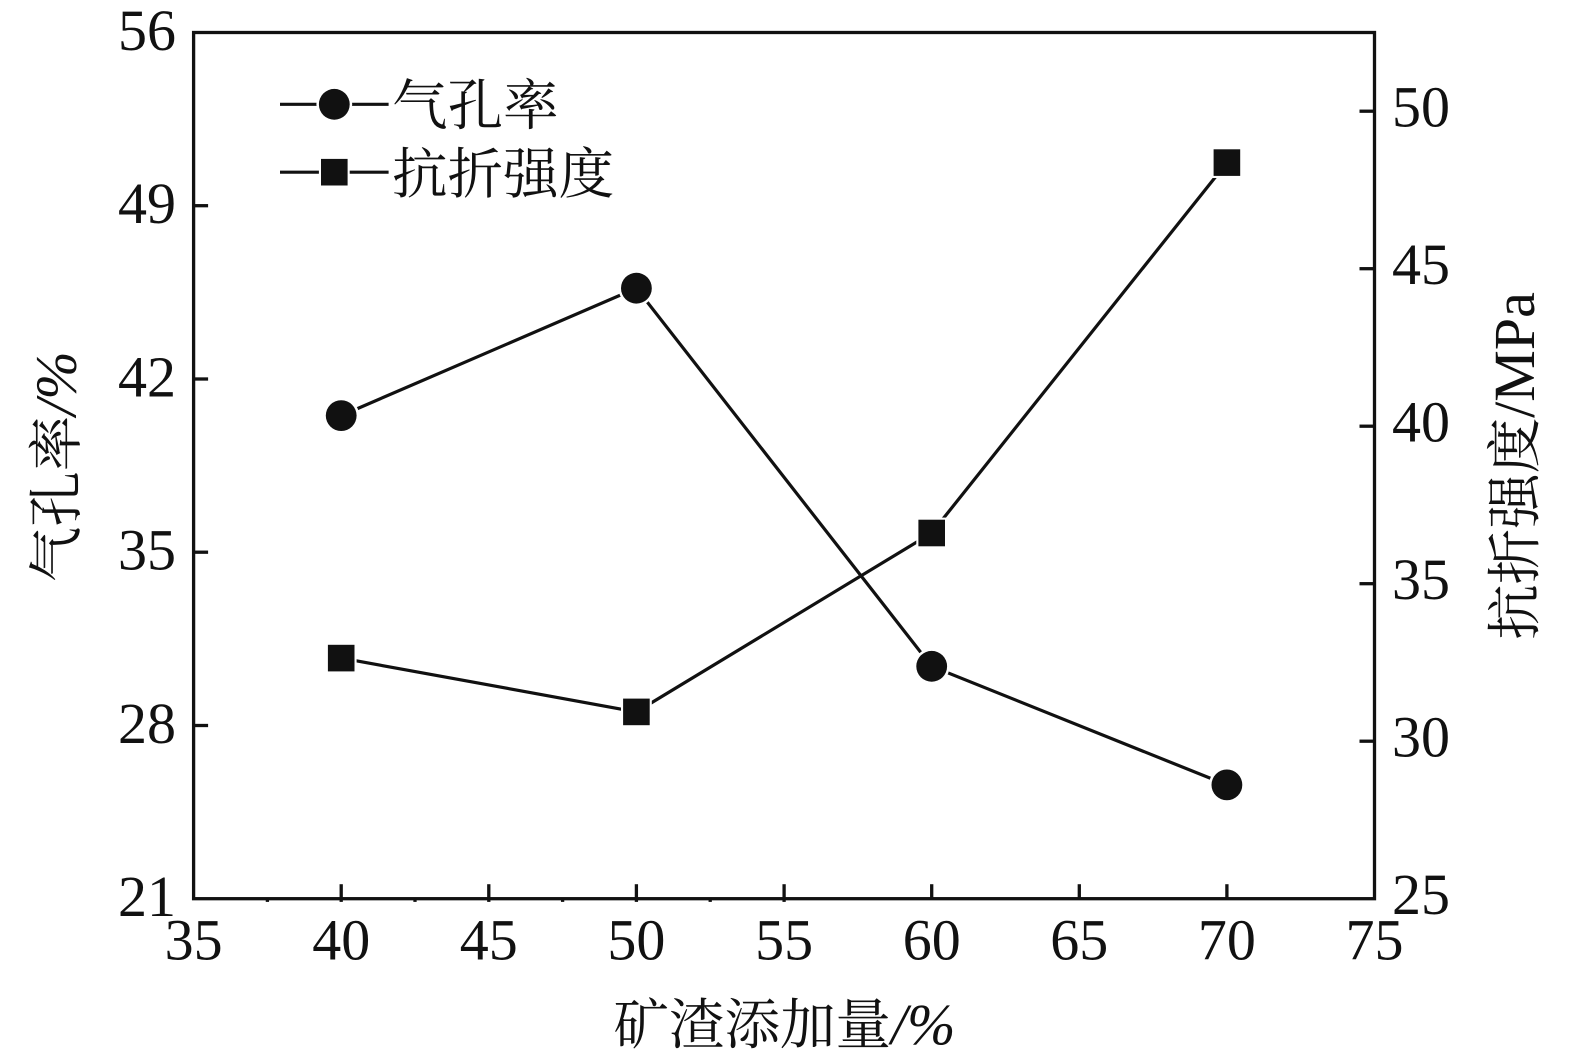 This screenshot has width=1575, height=1059. Describe the element at coordinates (1514, 355) in the screenshot. I see `svg-text: /MPa` at that location.